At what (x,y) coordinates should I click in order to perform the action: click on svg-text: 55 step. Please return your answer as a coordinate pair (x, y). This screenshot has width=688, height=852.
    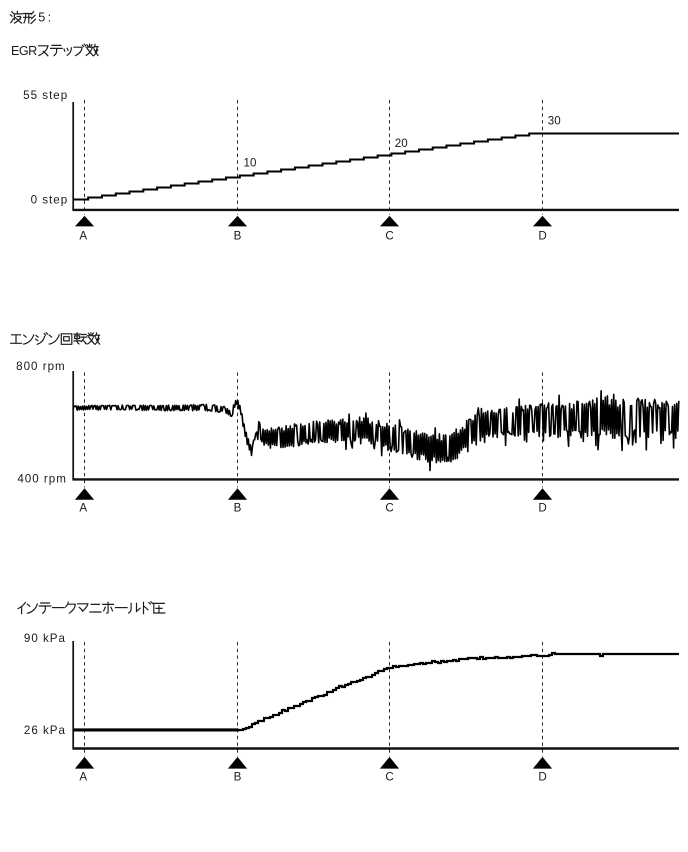
    Looking at the image, I should click on (45, 95).